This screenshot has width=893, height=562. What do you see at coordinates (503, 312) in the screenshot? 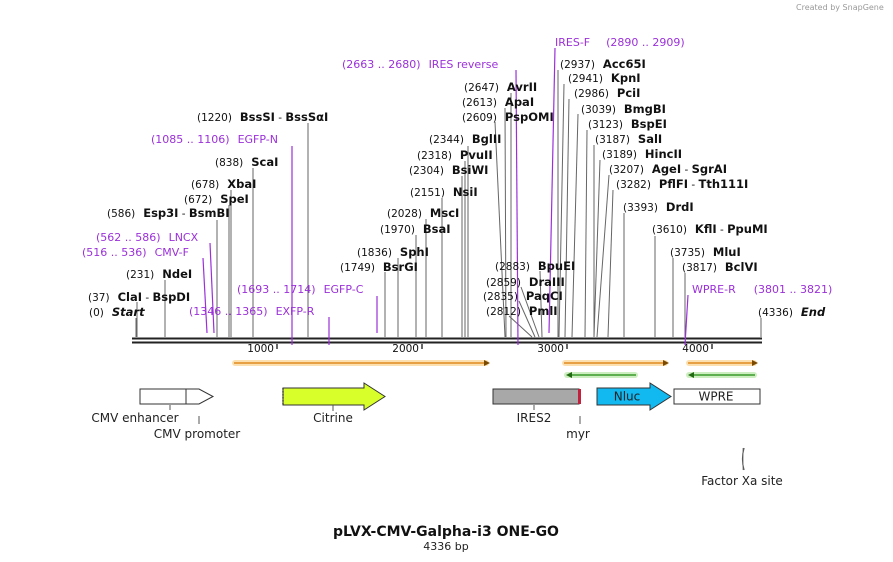
I see `site-position: (2812)` at bounding box center [503, 312].